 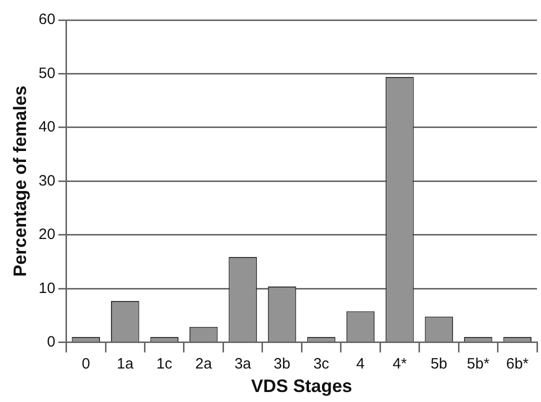 What do you see at coordinates (86, 364) in the screenshot?
I see `x-tick-label: 0` at bounding box center [86, 364].